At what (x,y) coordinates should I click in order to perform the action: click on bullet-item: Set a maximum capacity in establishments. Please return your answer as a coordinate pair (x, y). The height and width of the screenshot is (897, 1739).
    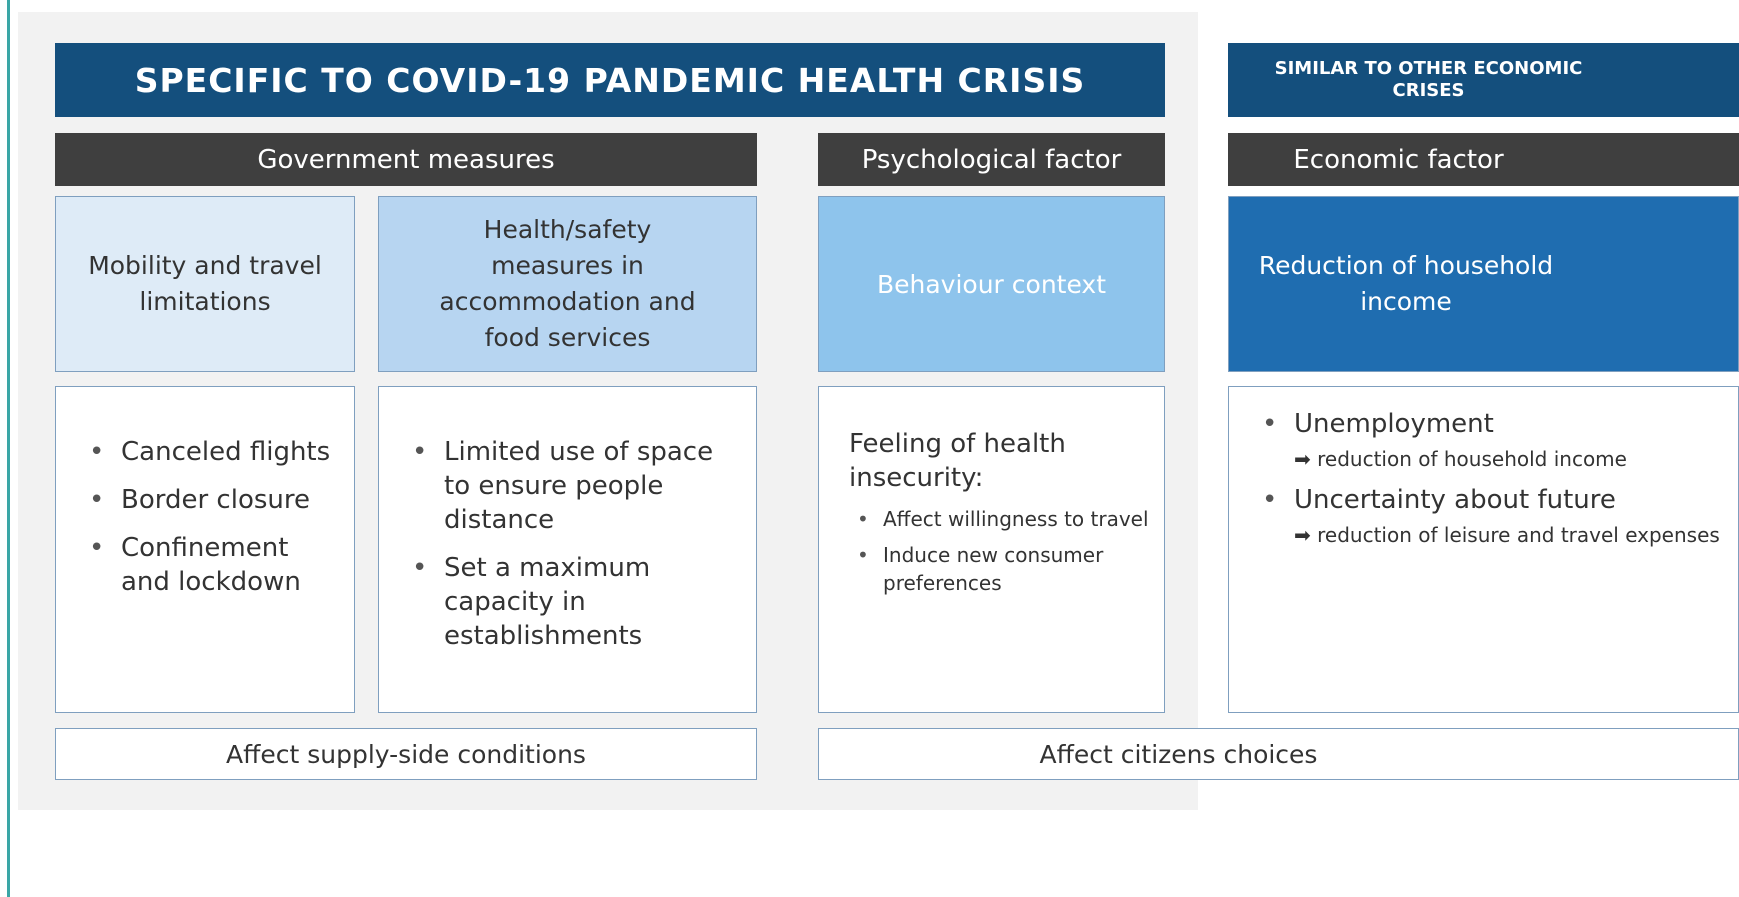
    Looking at the image, I should click on (579, 602).